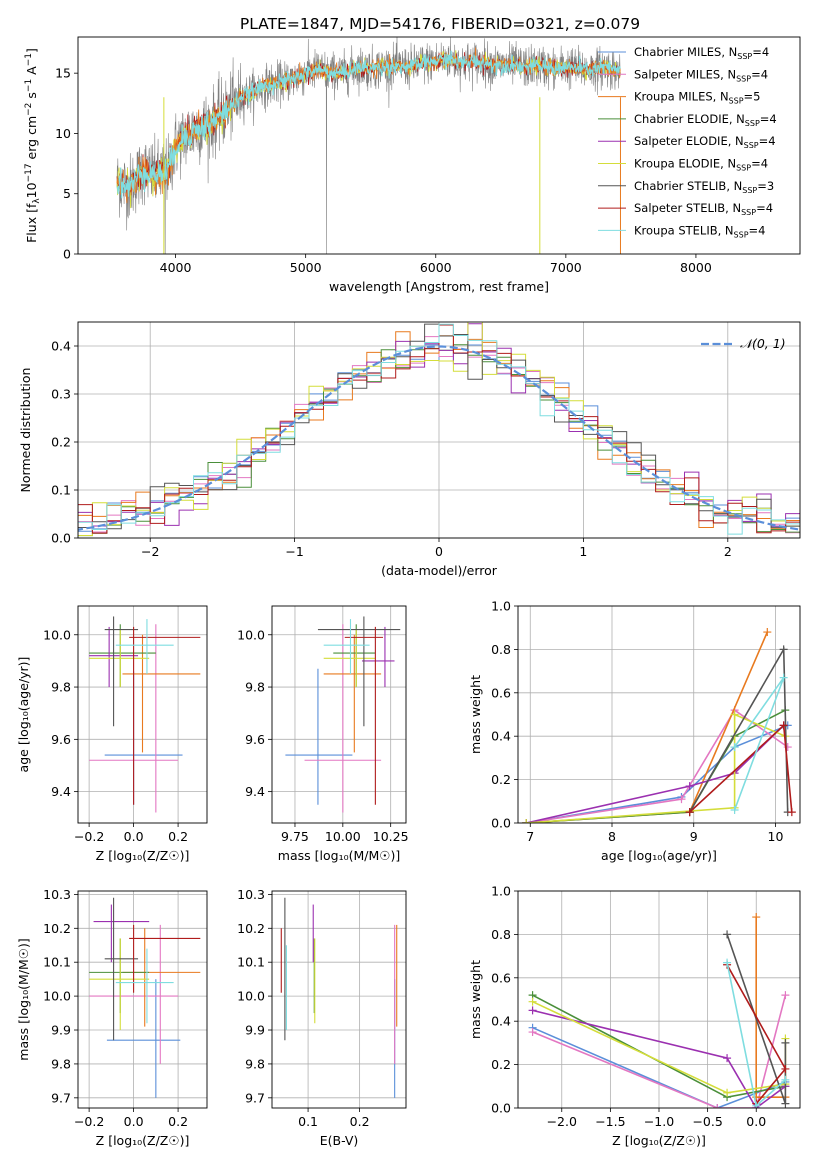  Describe the element at coordinates (681, 97) in the screenshot. I see `legend-name: Kroupa MILES, N` at that location.